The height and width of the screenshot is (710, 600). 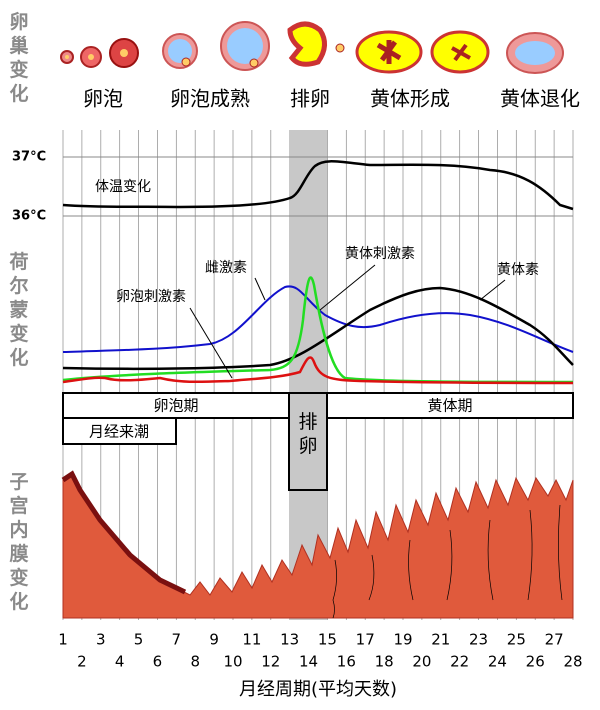 I want to click on stage-label: 卵泡成熟, so click(x=210, y=99).